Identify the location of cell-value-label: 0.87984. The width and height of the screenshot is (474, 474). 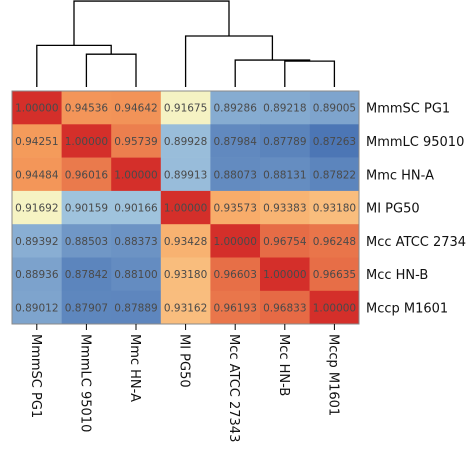
(235, 142).